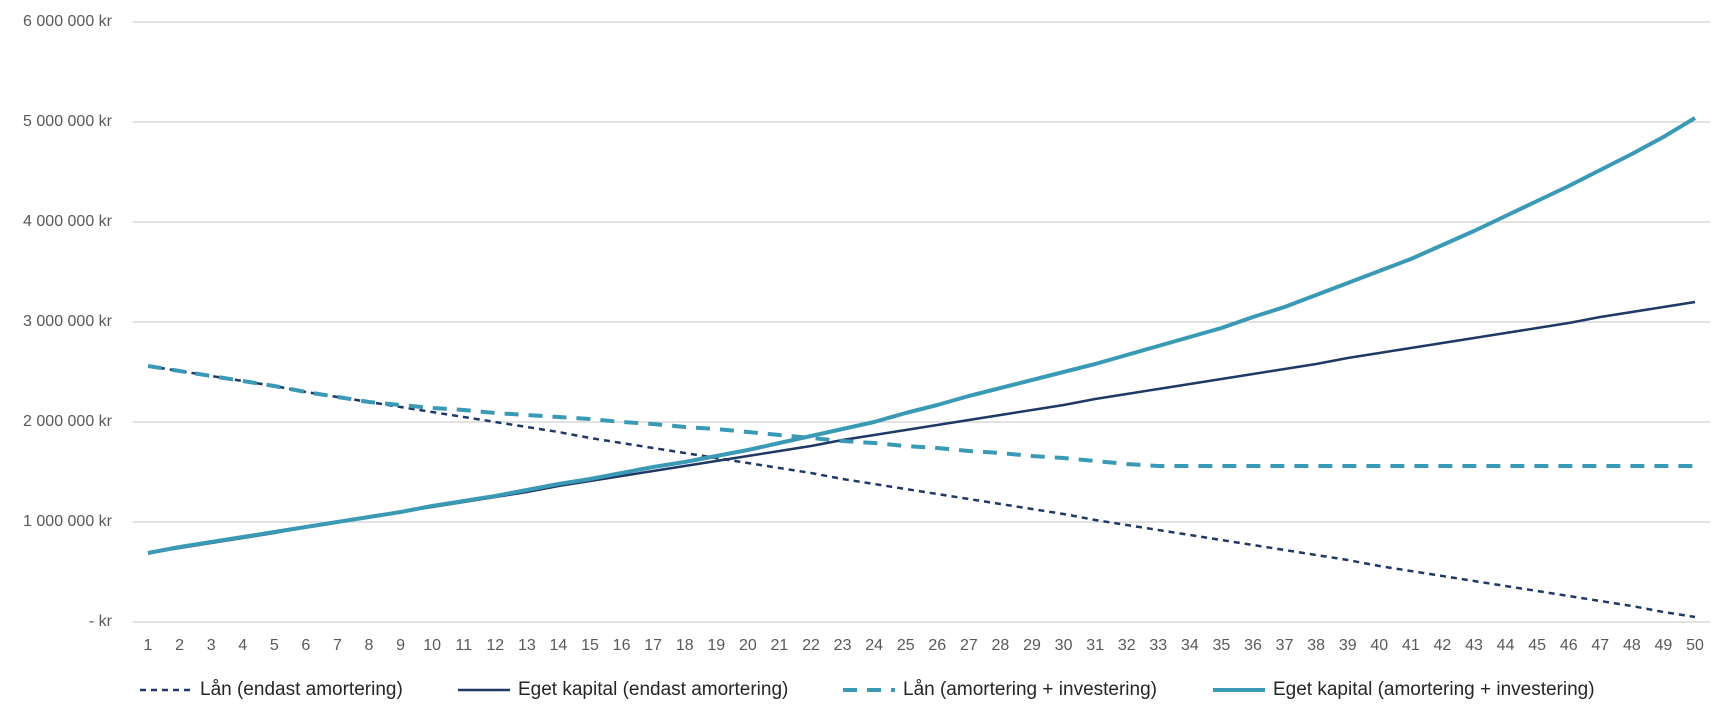  Describe the element at coordinates (921, 416) in the screenshot. I see `series-line` at that location.